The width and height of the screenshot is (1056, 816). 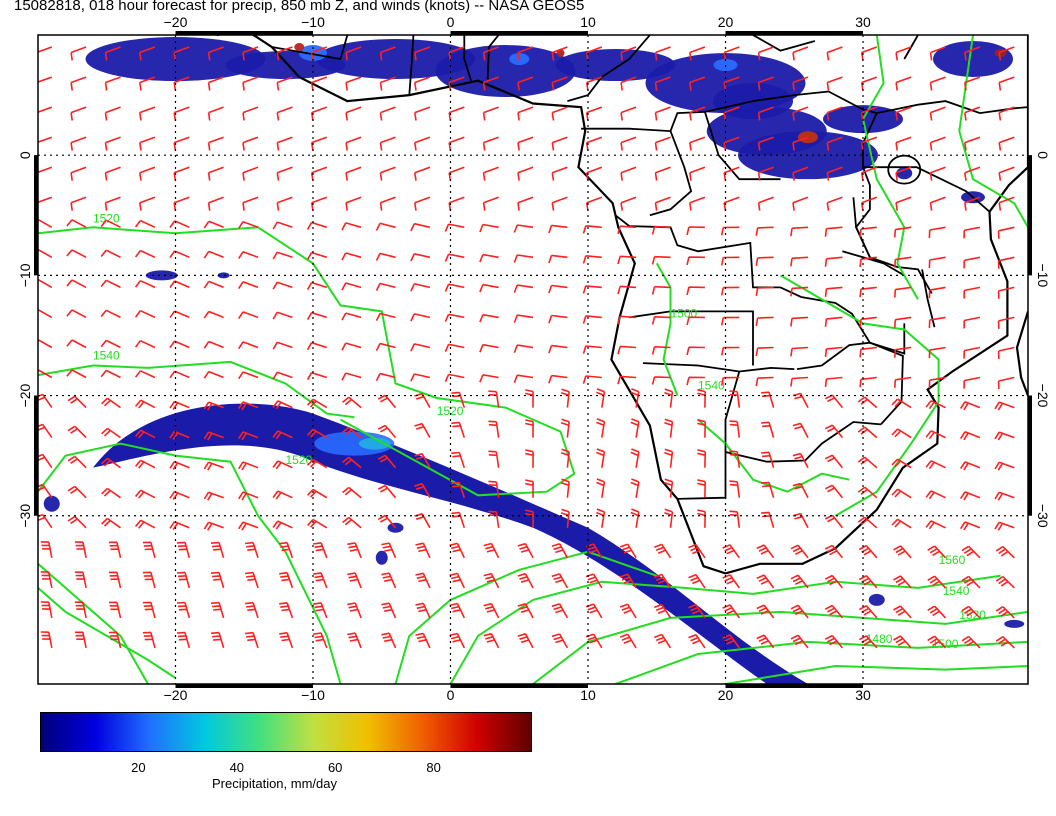 What do you see at coordinates (450, 411) in the screenshot?
I see `contour-label: 1520` at bounding box center [450, 411].